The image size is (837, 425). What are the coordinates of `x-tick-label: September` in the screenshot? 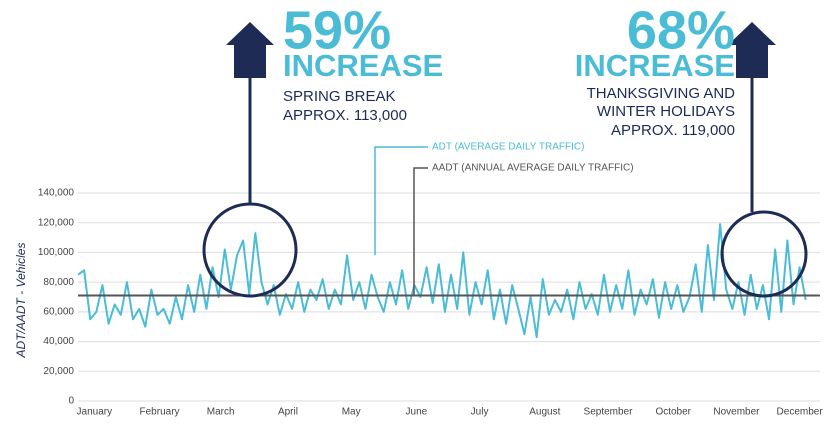 It's located at (609, 412).